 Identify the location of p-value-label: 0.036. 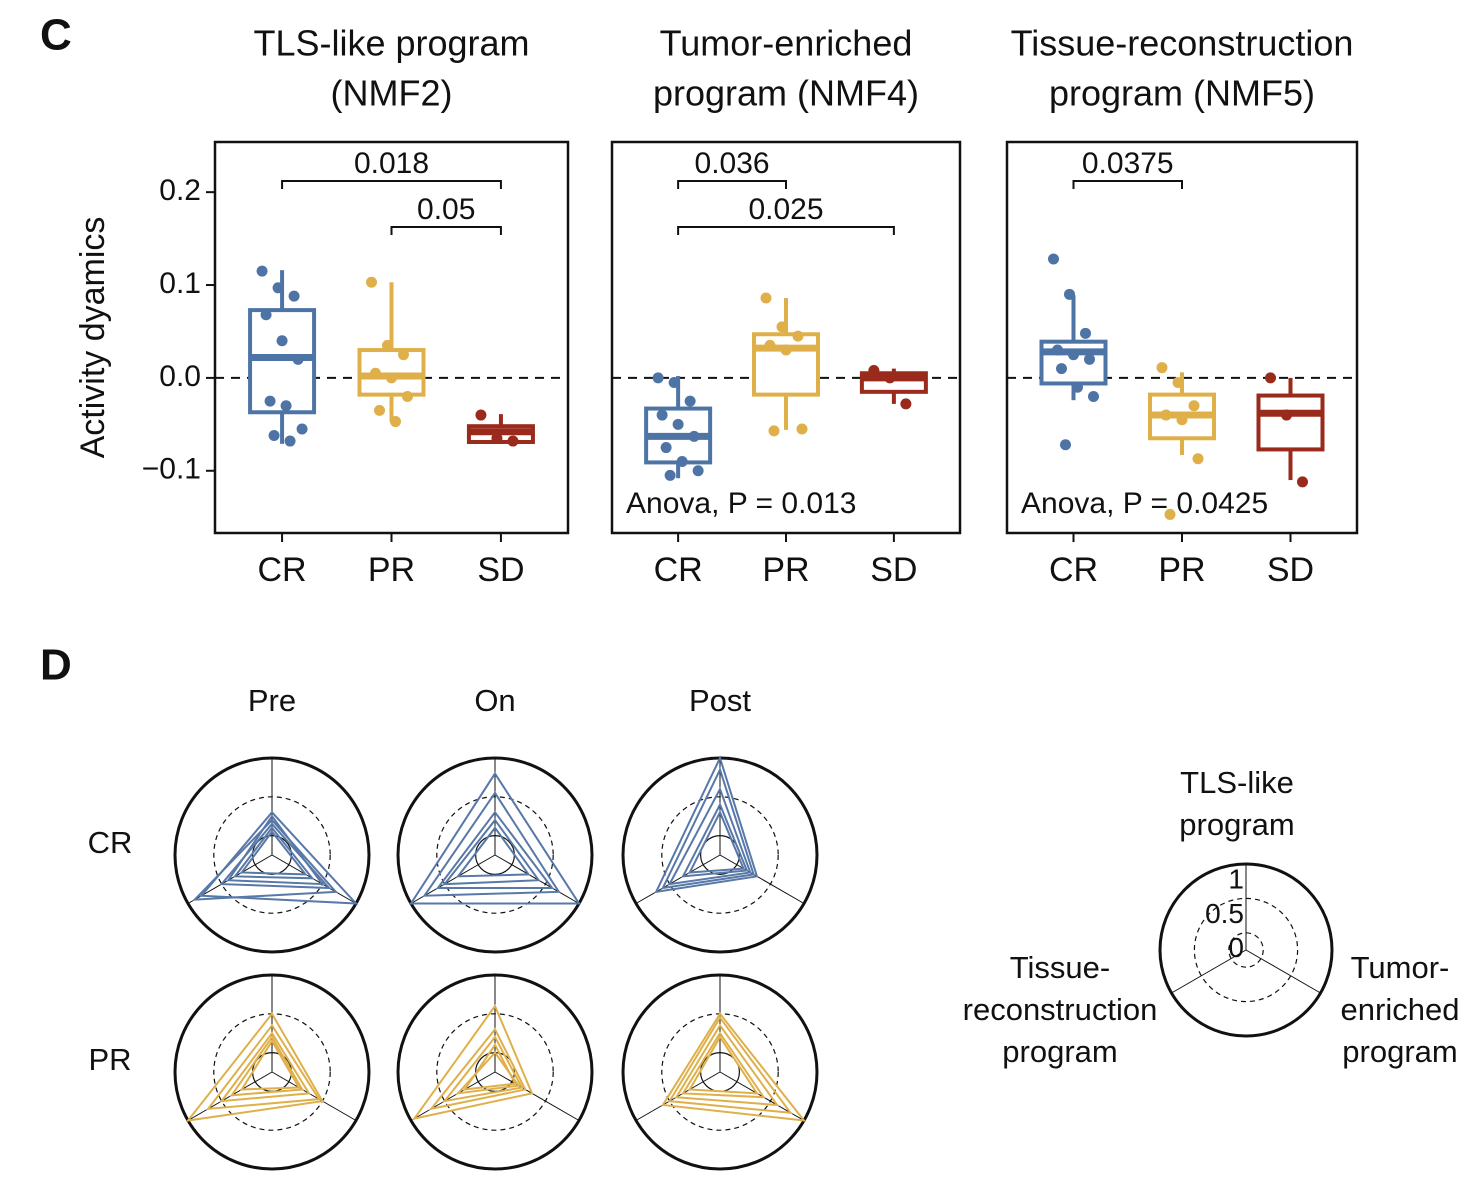
(732, 163).